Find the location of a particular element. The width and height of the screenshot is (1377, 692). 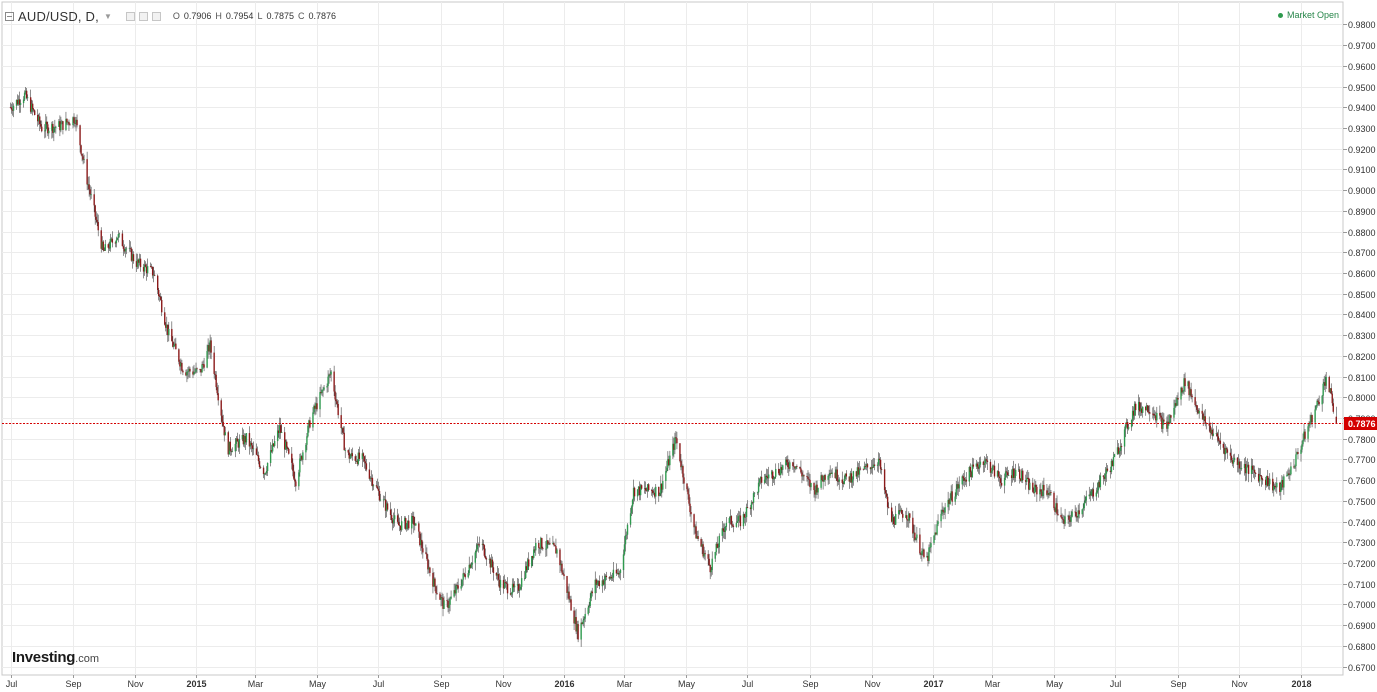

y-tick-label: 0.9100 is located at coordinates (1362, 170).